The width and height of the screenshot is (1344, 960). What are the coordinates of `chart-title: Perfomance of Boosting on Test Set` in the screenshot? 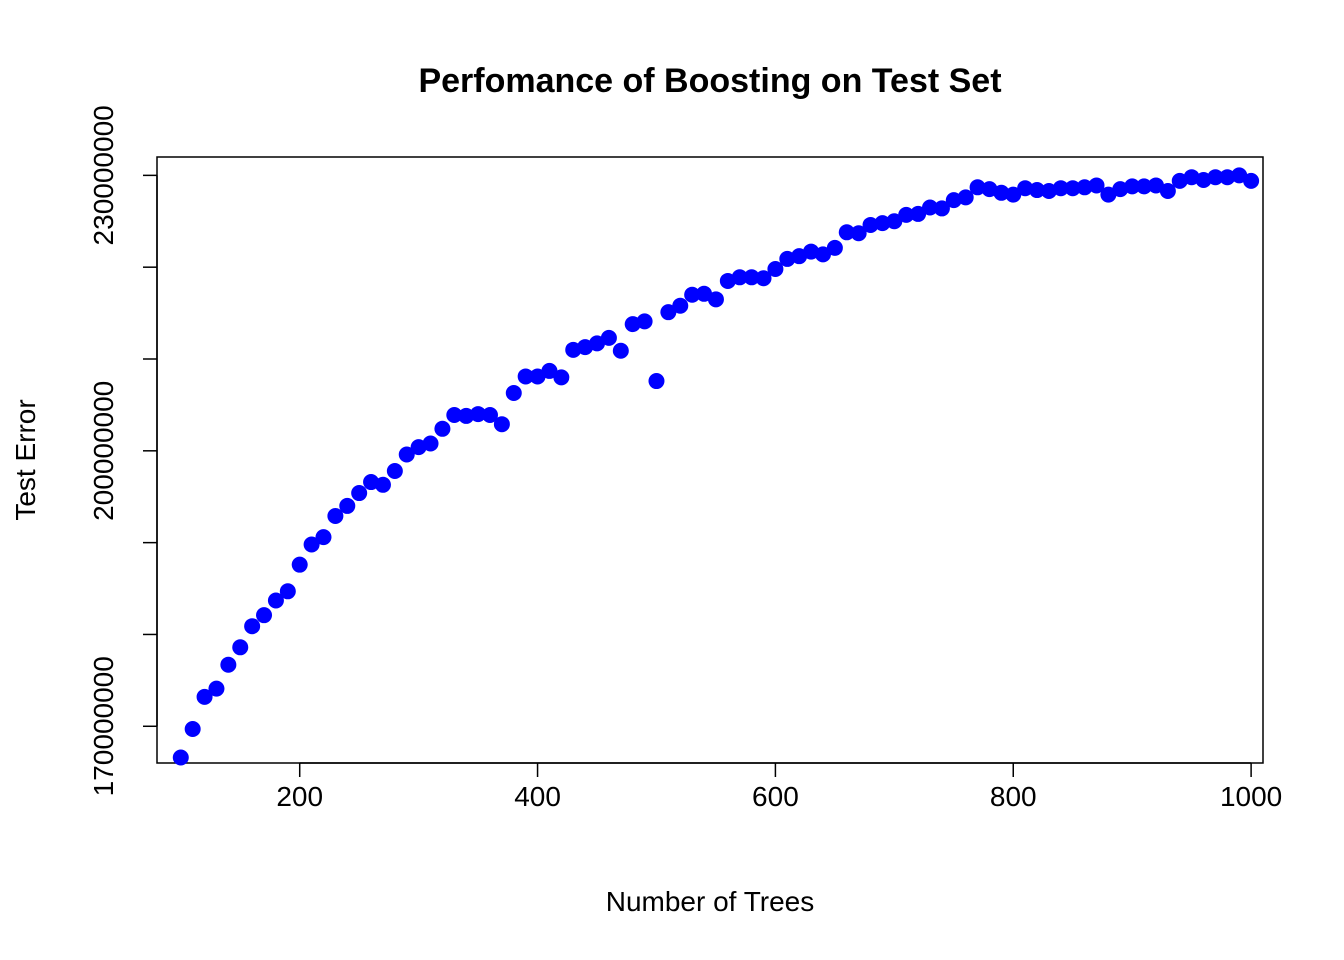 It's located at (709, 81).